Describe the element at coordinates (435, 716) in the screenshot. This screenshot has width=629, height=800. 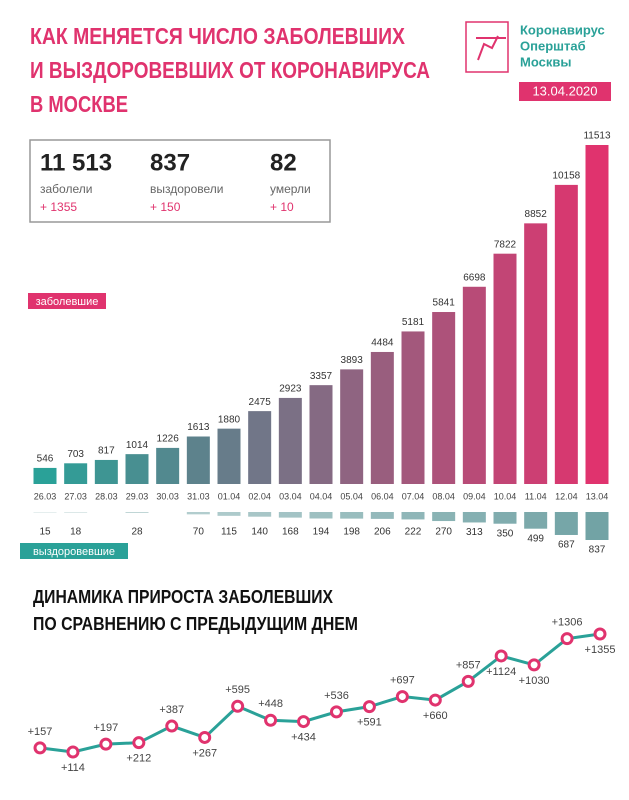
I see `data-label: +660` at that location.